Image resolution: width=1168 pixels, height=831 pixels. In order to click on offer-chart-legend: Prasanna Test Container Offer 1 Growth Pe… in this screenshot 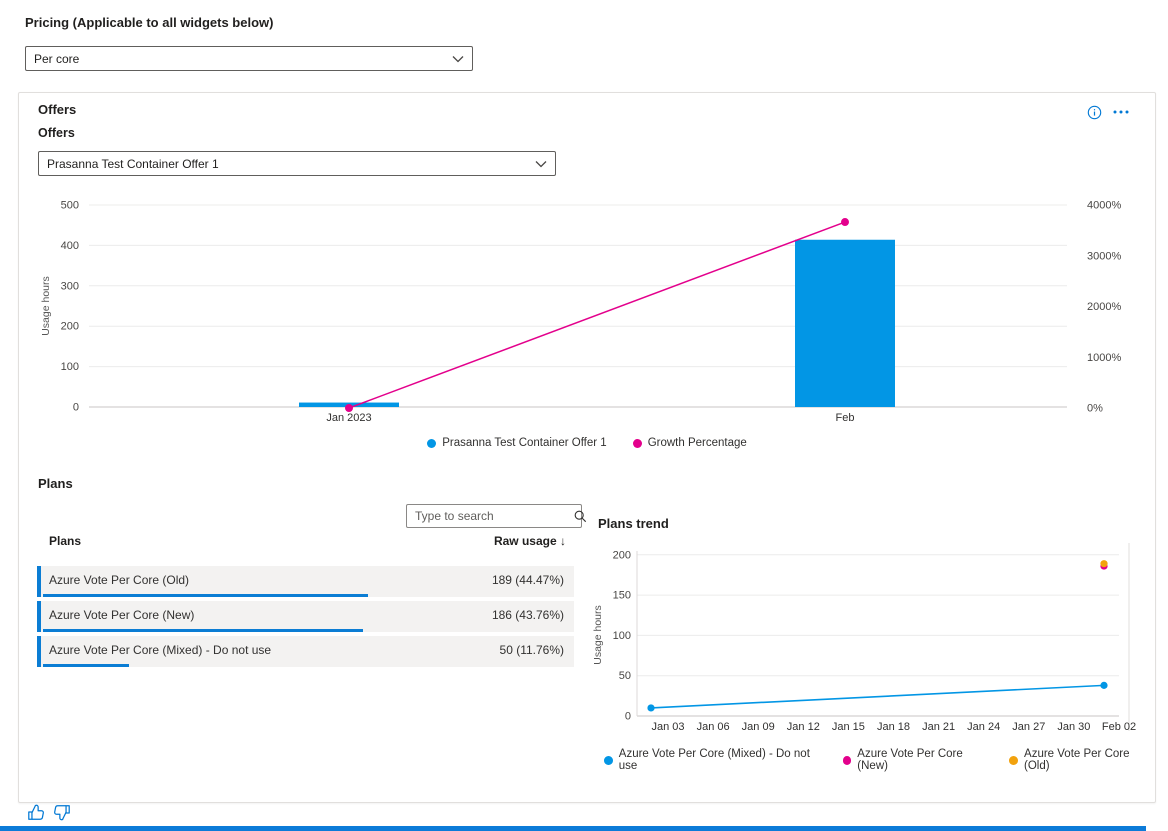, I will do `click(587, 443)`.